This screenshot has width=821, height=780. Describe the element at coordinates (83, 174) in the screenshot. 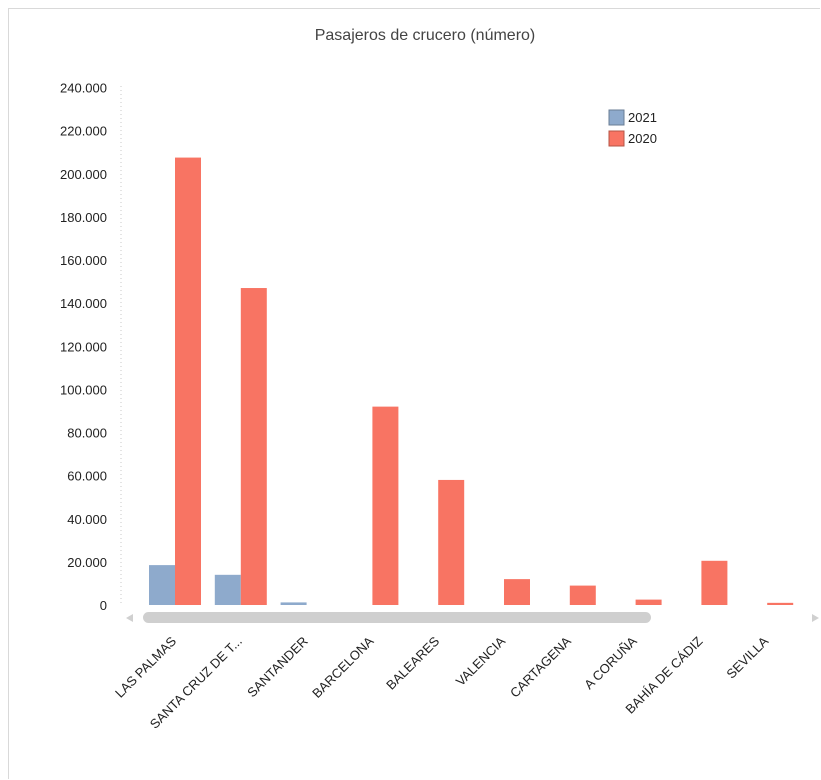

I see `y-tick-label: 200.000` at that location.